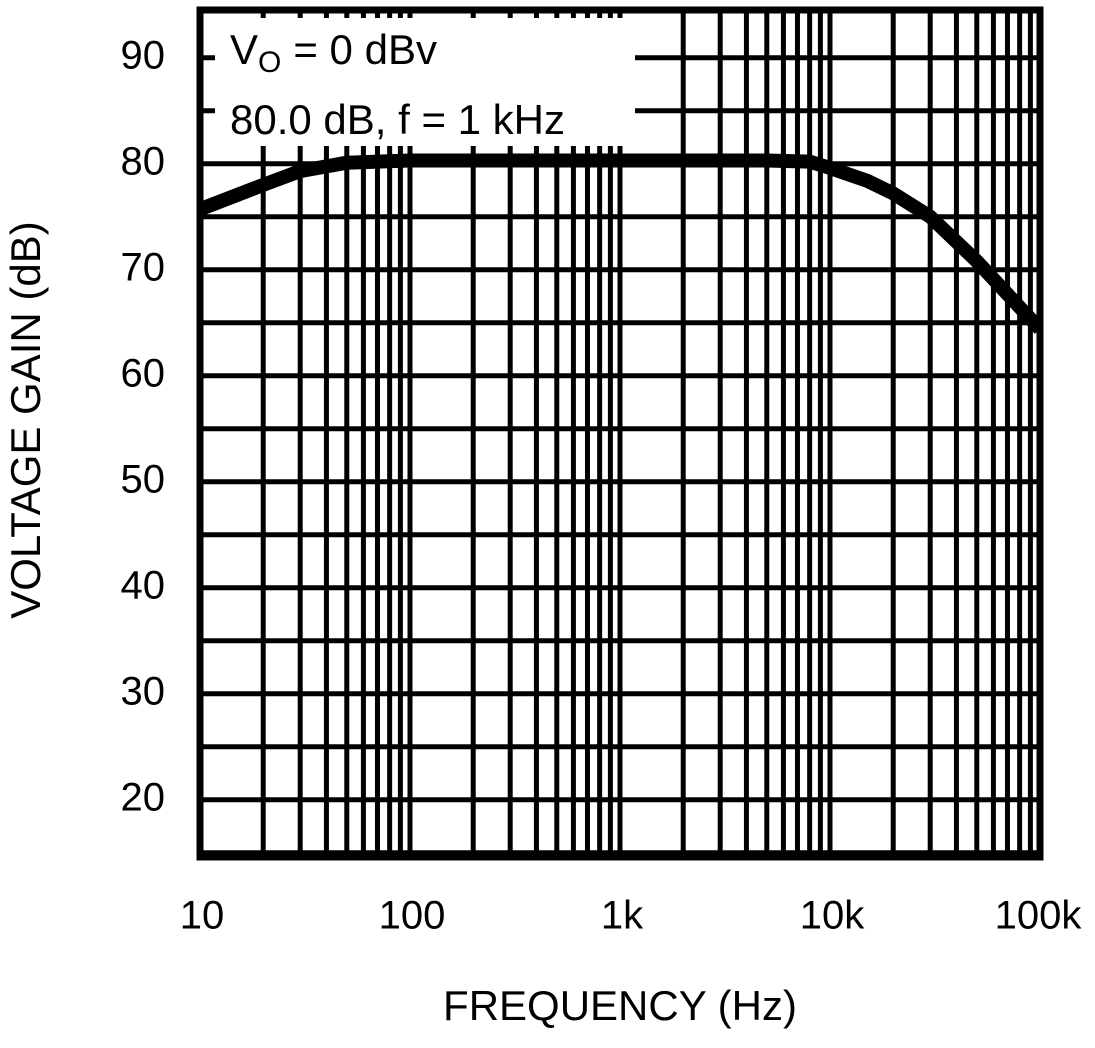 This screenshot has height=1048, width=1095. I want to click on y-tick-label: 50, so click(143, 479).